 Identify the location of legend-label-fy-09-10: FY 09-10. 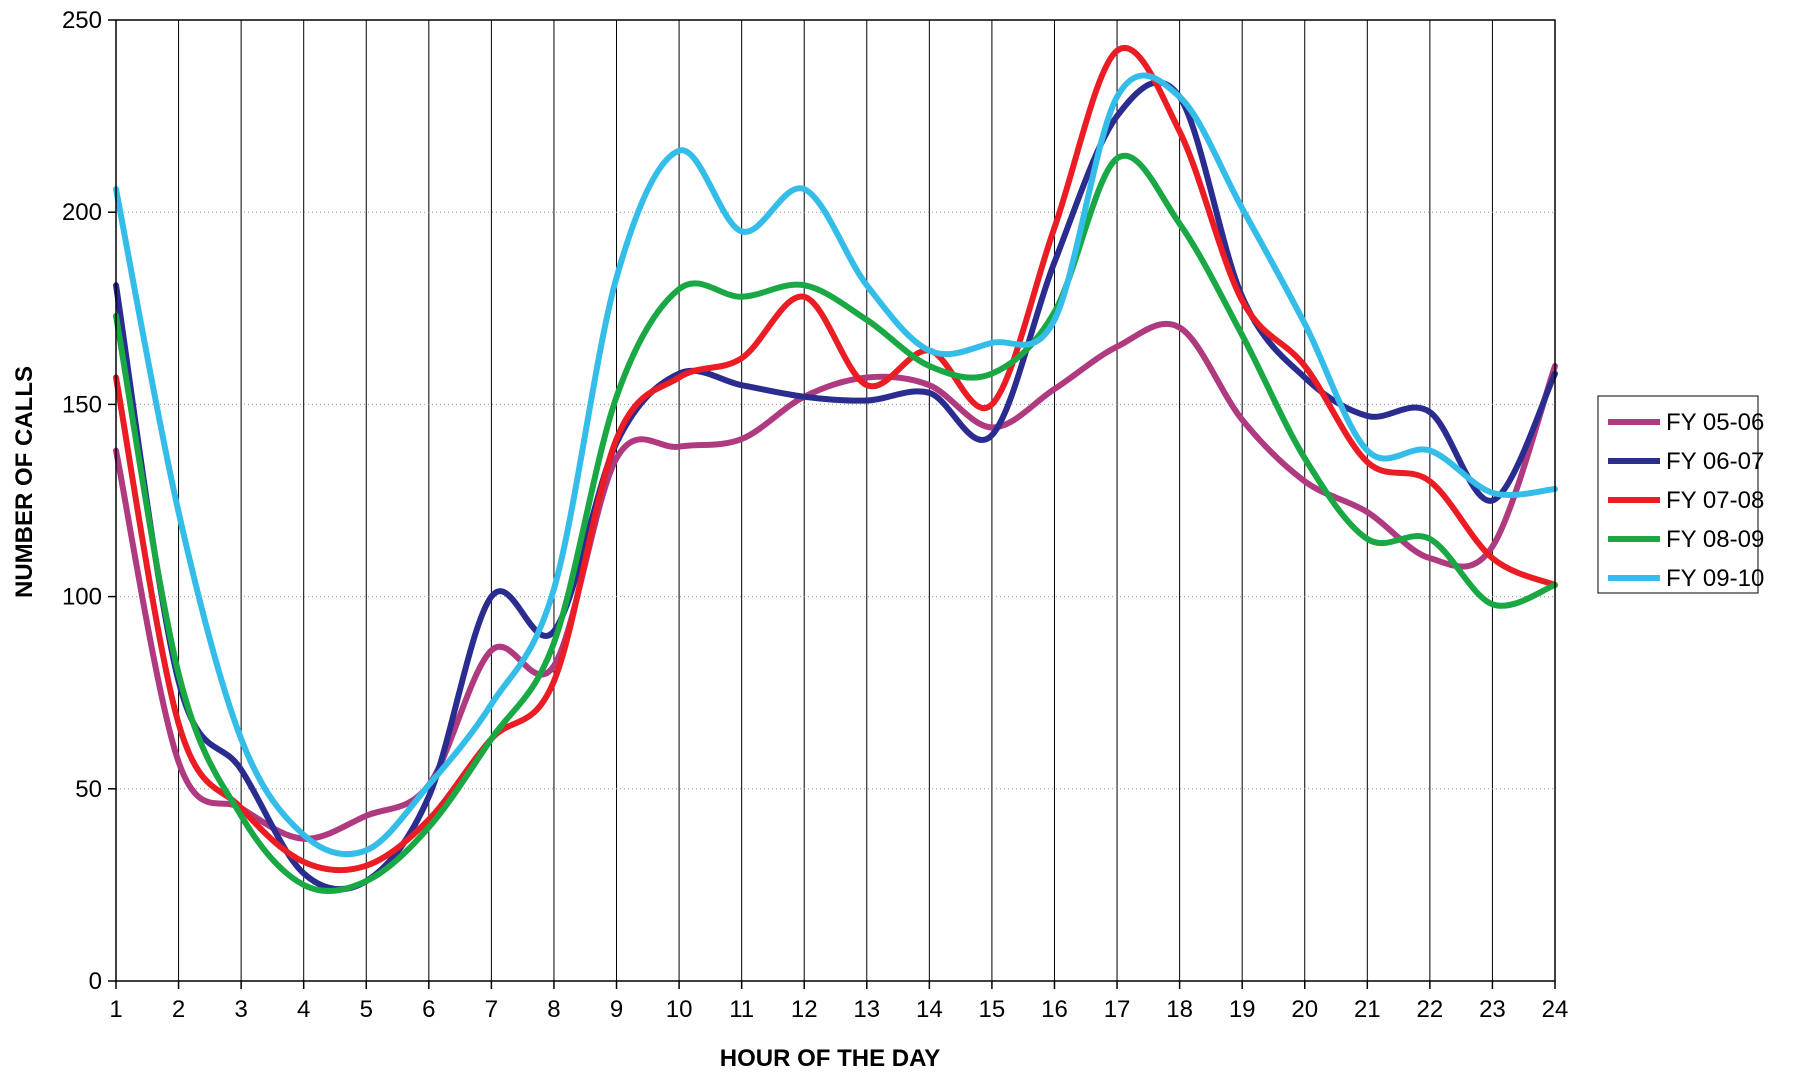
(1715, 578).